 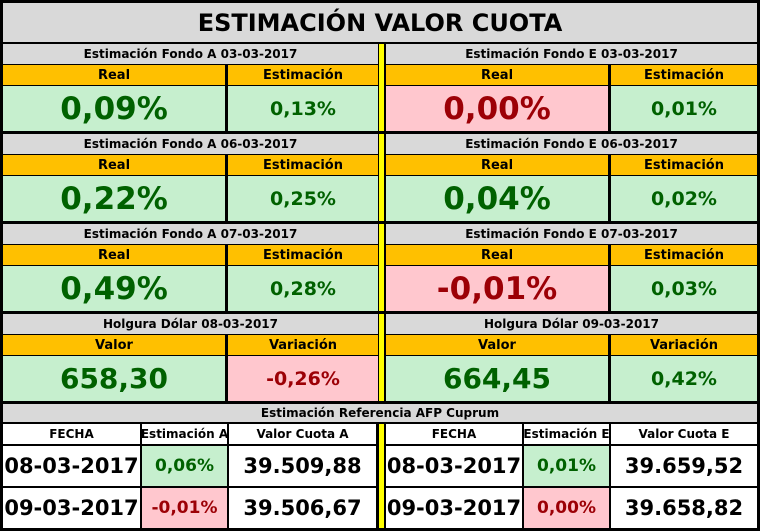 What do you see at coordinates (190, 54) in the screenshot?
I see `block-header-left: Estimación Fondo A 03-03-2017` at bounding box center [190, 54].